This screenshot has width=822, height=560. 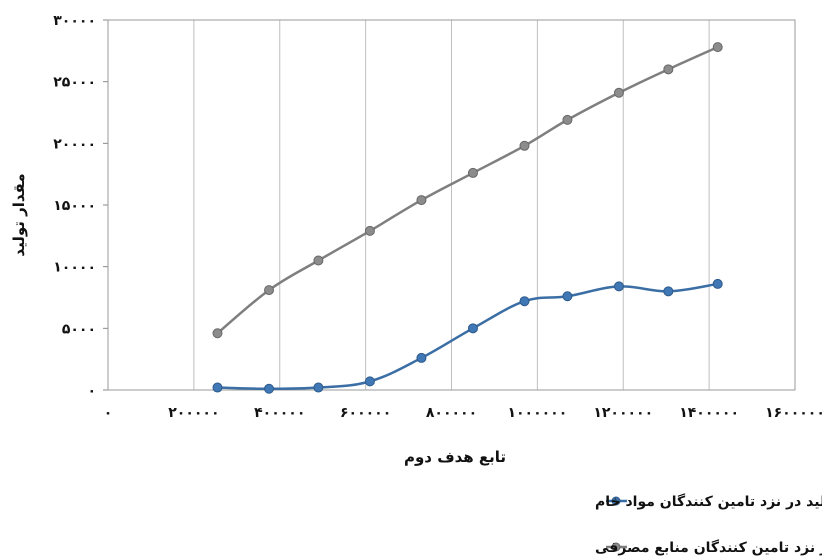 I want to click on y-tick-label: ۱۰۰۰۰, so click(x=74, y=268).